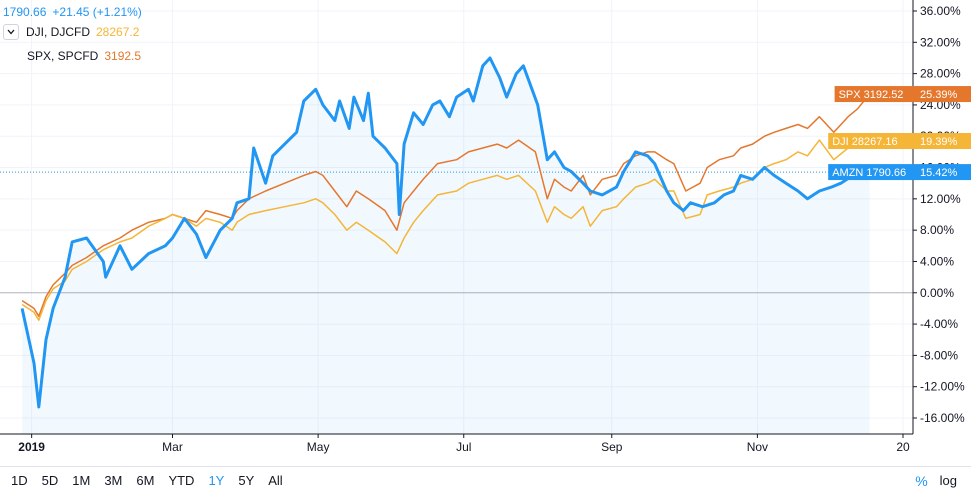 This screenshot has width=971, height=498. What do you see at coordinates (181, 480) in the screenshot?
I see `range-ytd-button: YTD` at bounding box center [181, 480].